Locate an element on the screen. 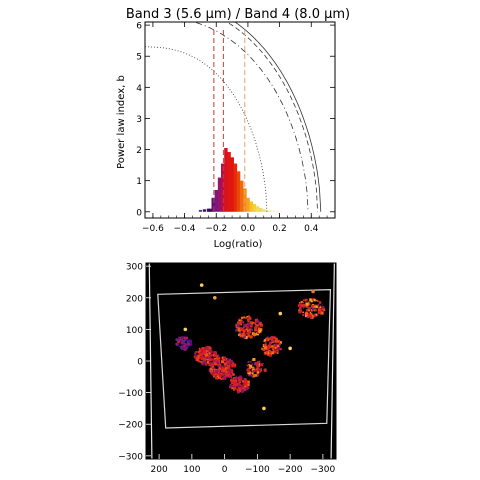  edge-stripe is located at coordinates (332, 361).